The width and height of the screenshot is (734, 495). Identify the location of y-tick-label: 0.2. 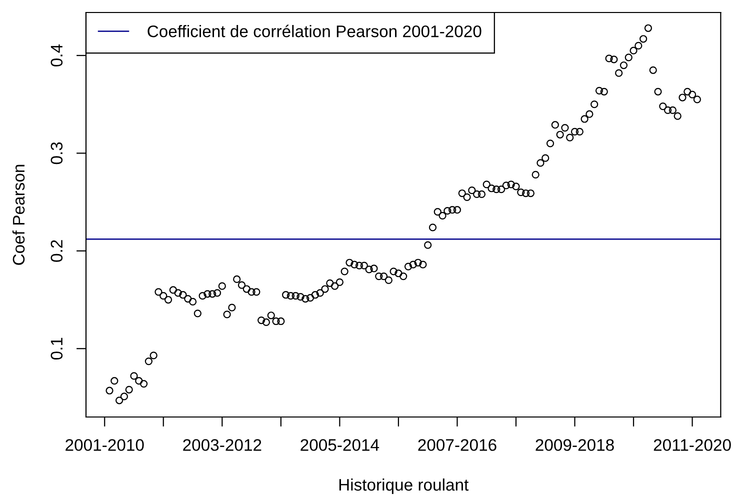
(56, 251).